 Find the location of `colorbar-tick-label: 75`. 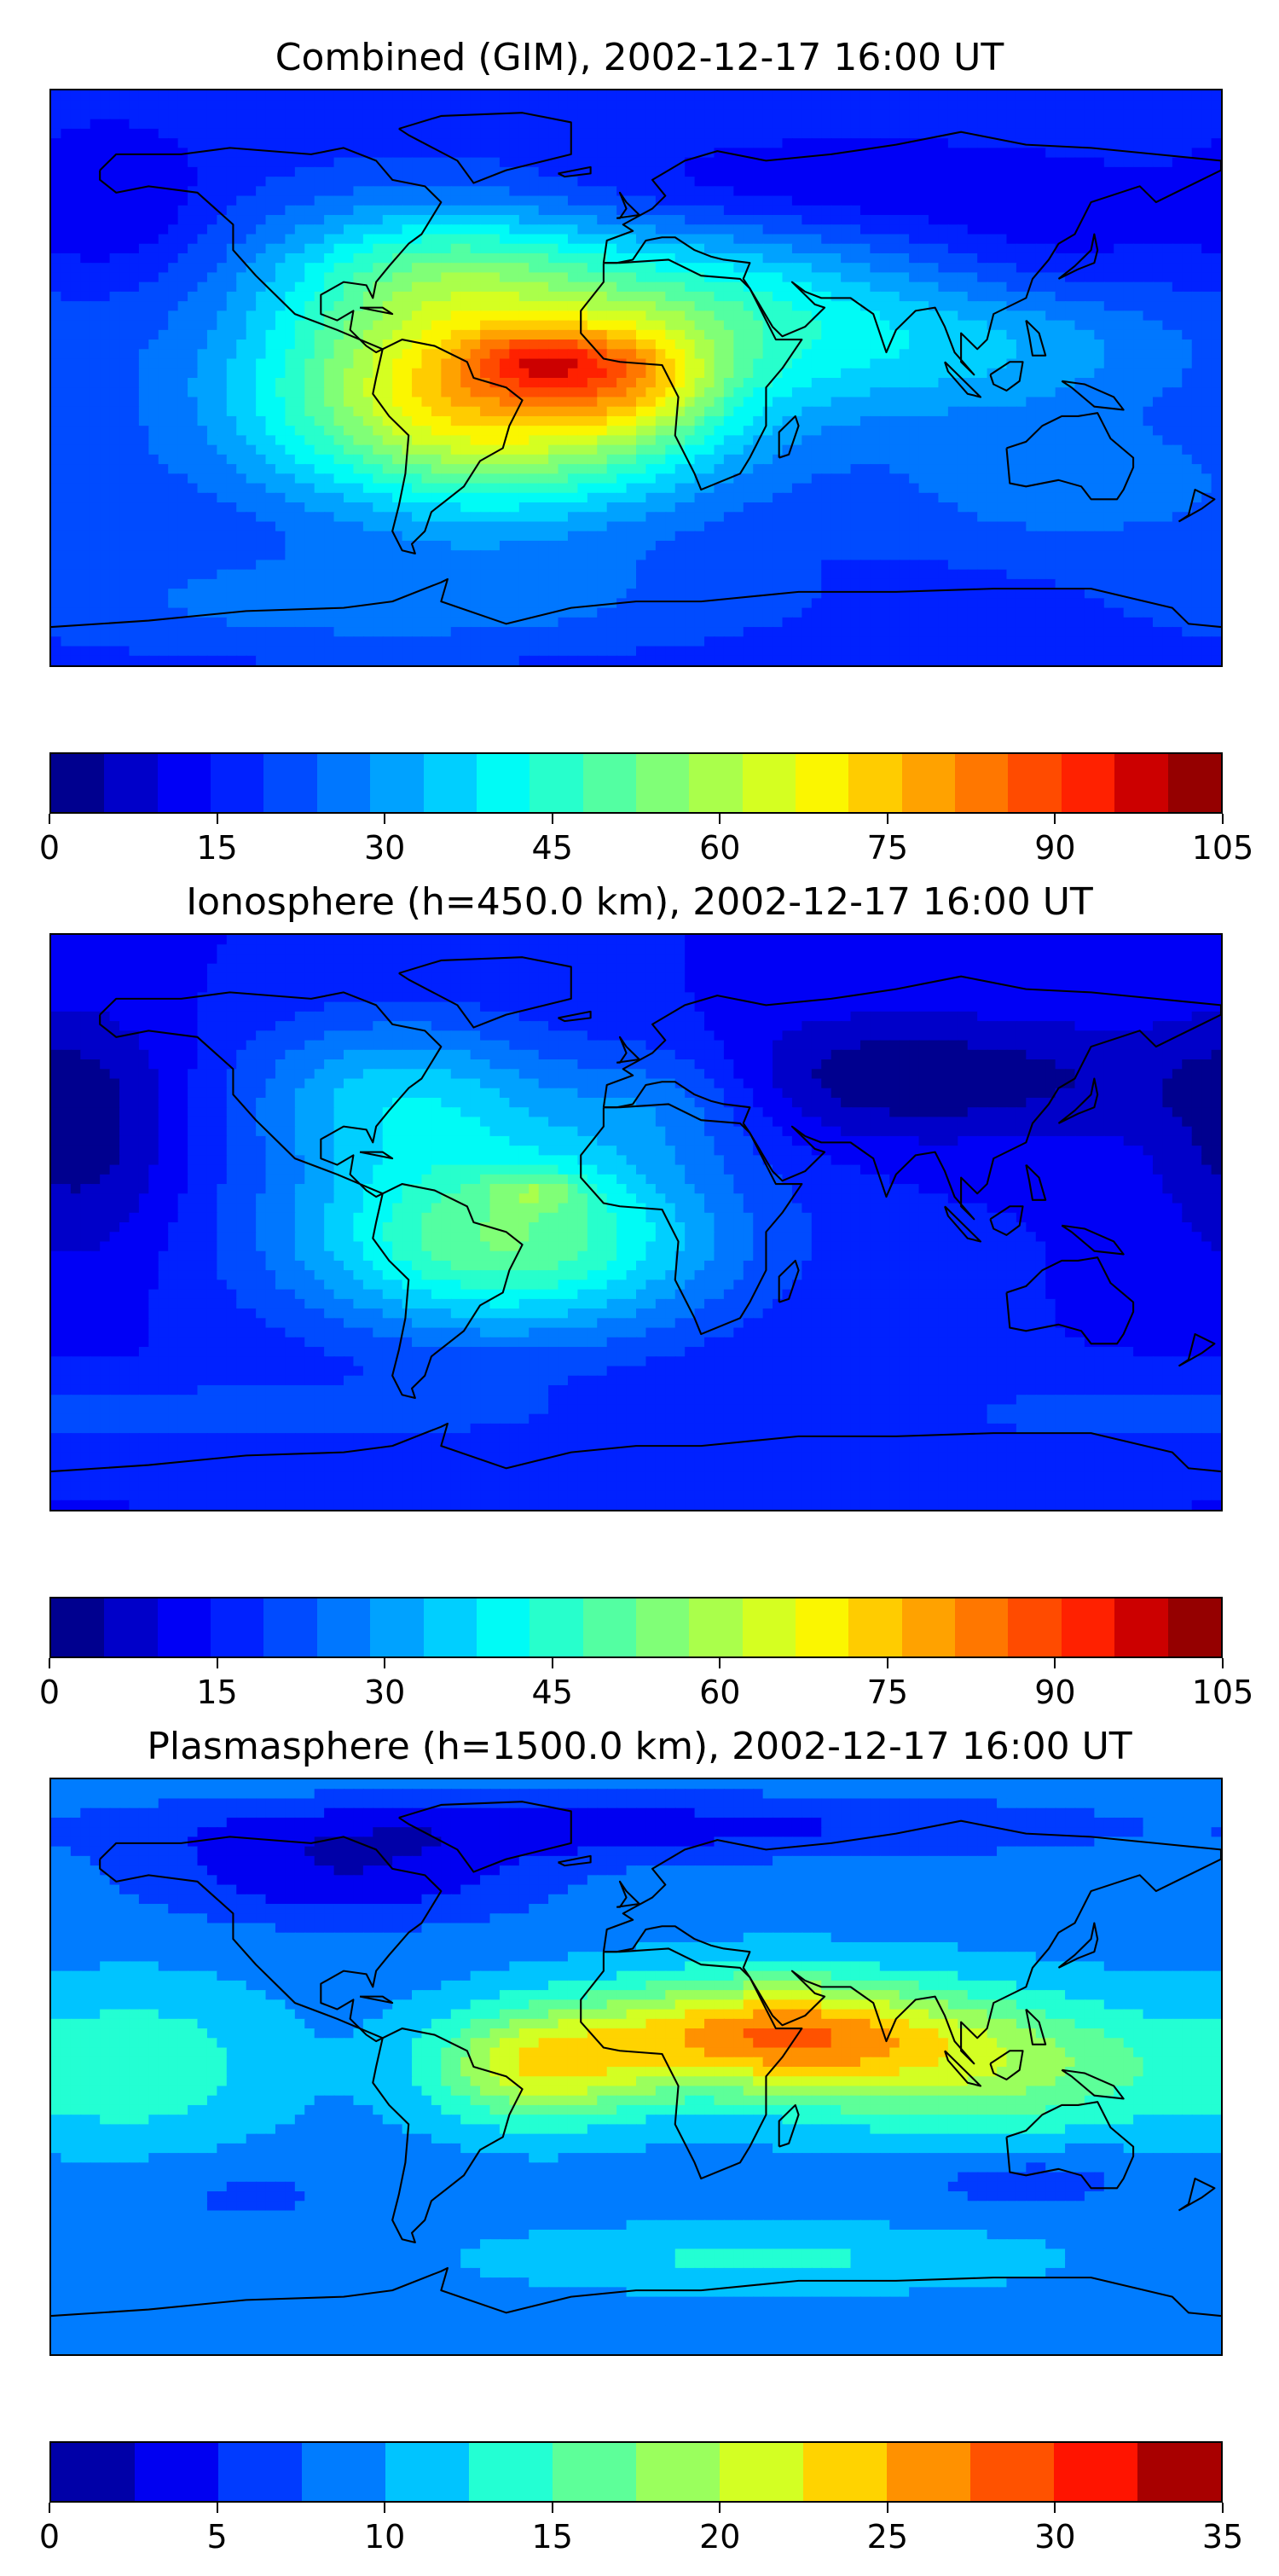

colorbar-tick-label: 75 is located at coordinates (887, 1692).